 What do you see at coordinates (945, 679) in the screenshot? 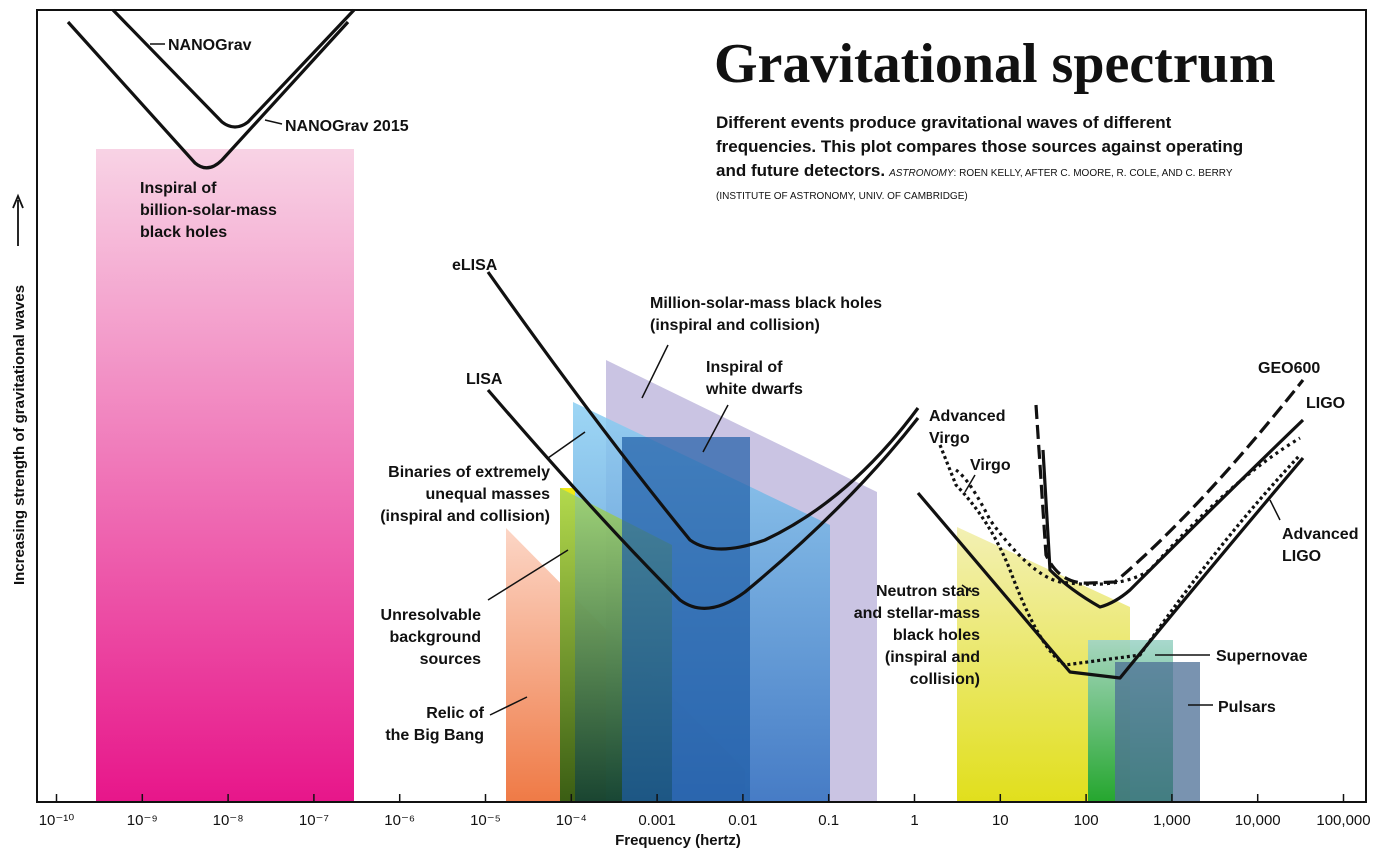
I see `source-label: collision)` at bounding box center [945, 679].